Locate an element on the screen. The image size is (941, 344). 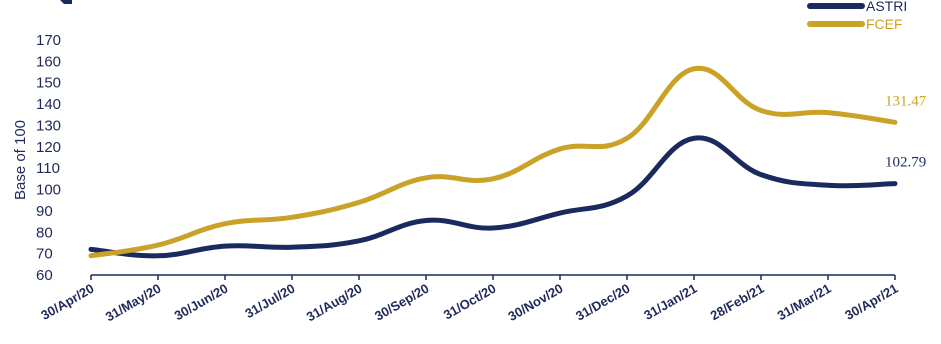
x-tick-label: 31/May/20 is located at coordinates (133, 303).